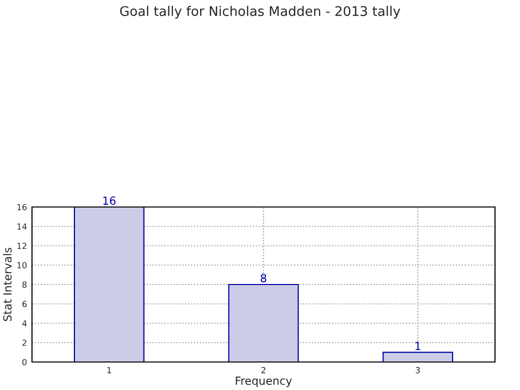 Image resolution: width=520 pixels, height=390 pixels. Describe the element at coordinates (263, 370) in the screenshot. I see `x-tick-label: 2` at that location.